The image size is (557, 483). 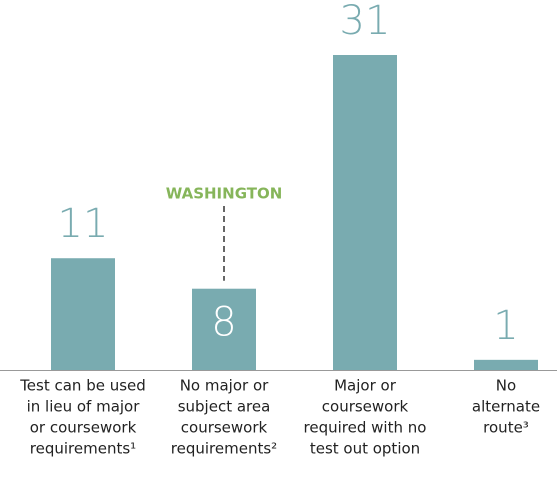 What do you see at coordinates (506, 386) in the screenshot?
I see `x-tick-label: No` at bounding box center [506, 386].